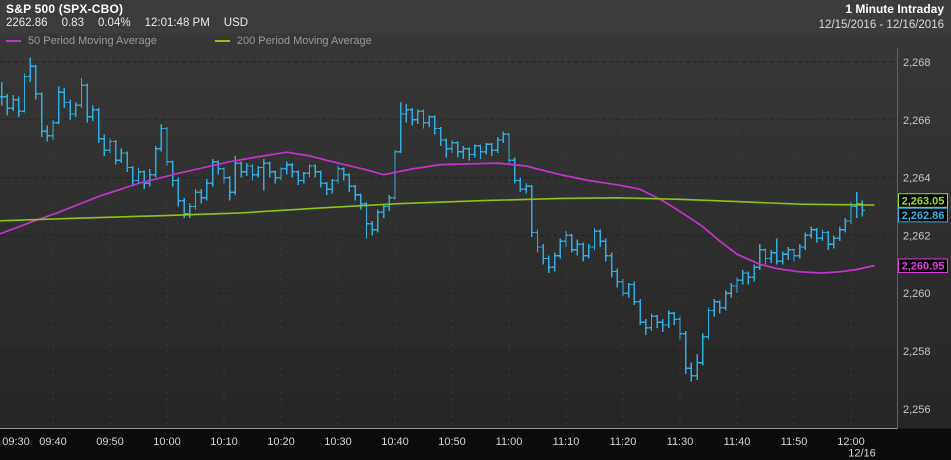 The width and height of the screenshot is (951, 460). I want to click on ma200-line-swatch-icon, so click(222, 41).